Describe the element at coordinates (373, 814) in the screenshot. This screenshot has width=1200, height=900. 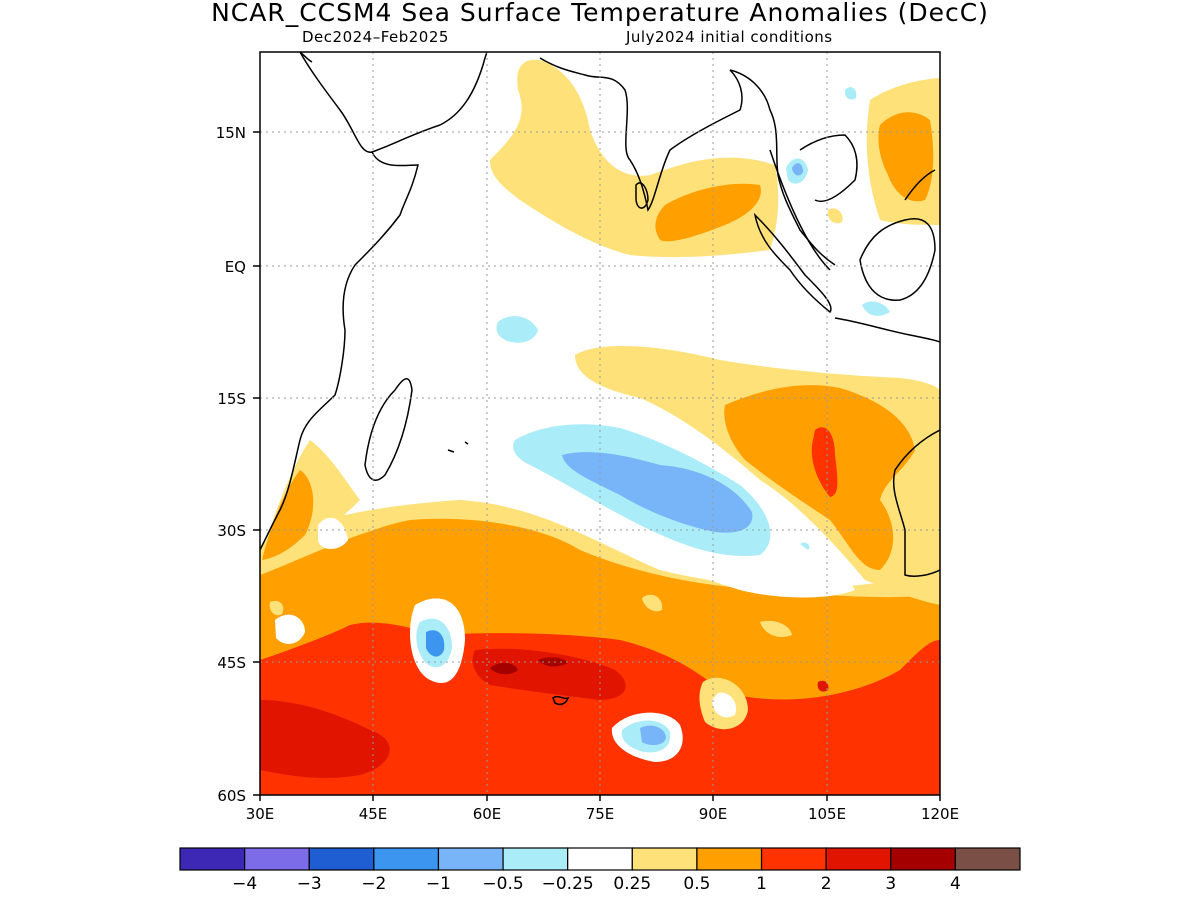
I see `lon-label-45e: 45E` at that location.